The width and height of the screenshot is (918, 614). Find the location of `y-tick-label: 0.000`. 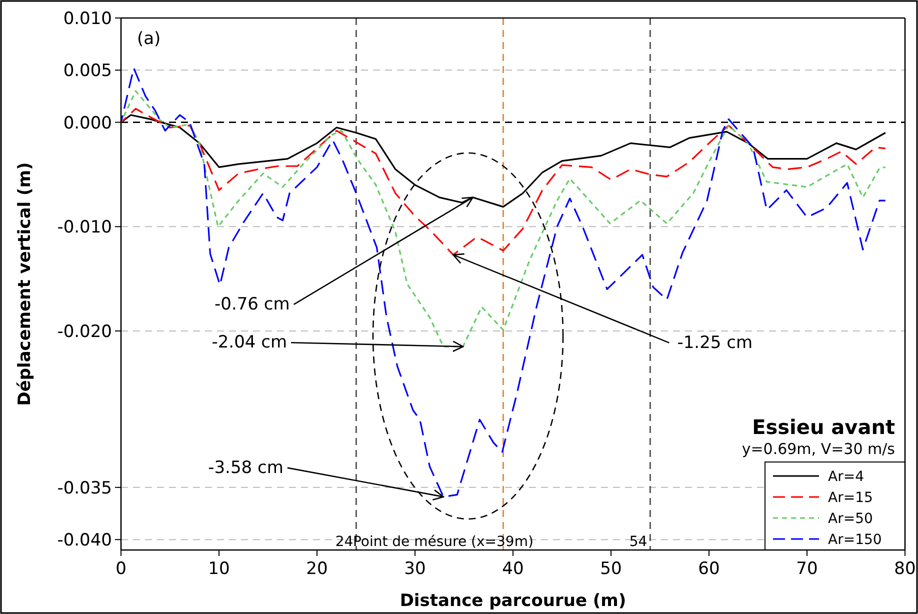

y-tick-label: 0.000 is located at coordinates (87, 123).